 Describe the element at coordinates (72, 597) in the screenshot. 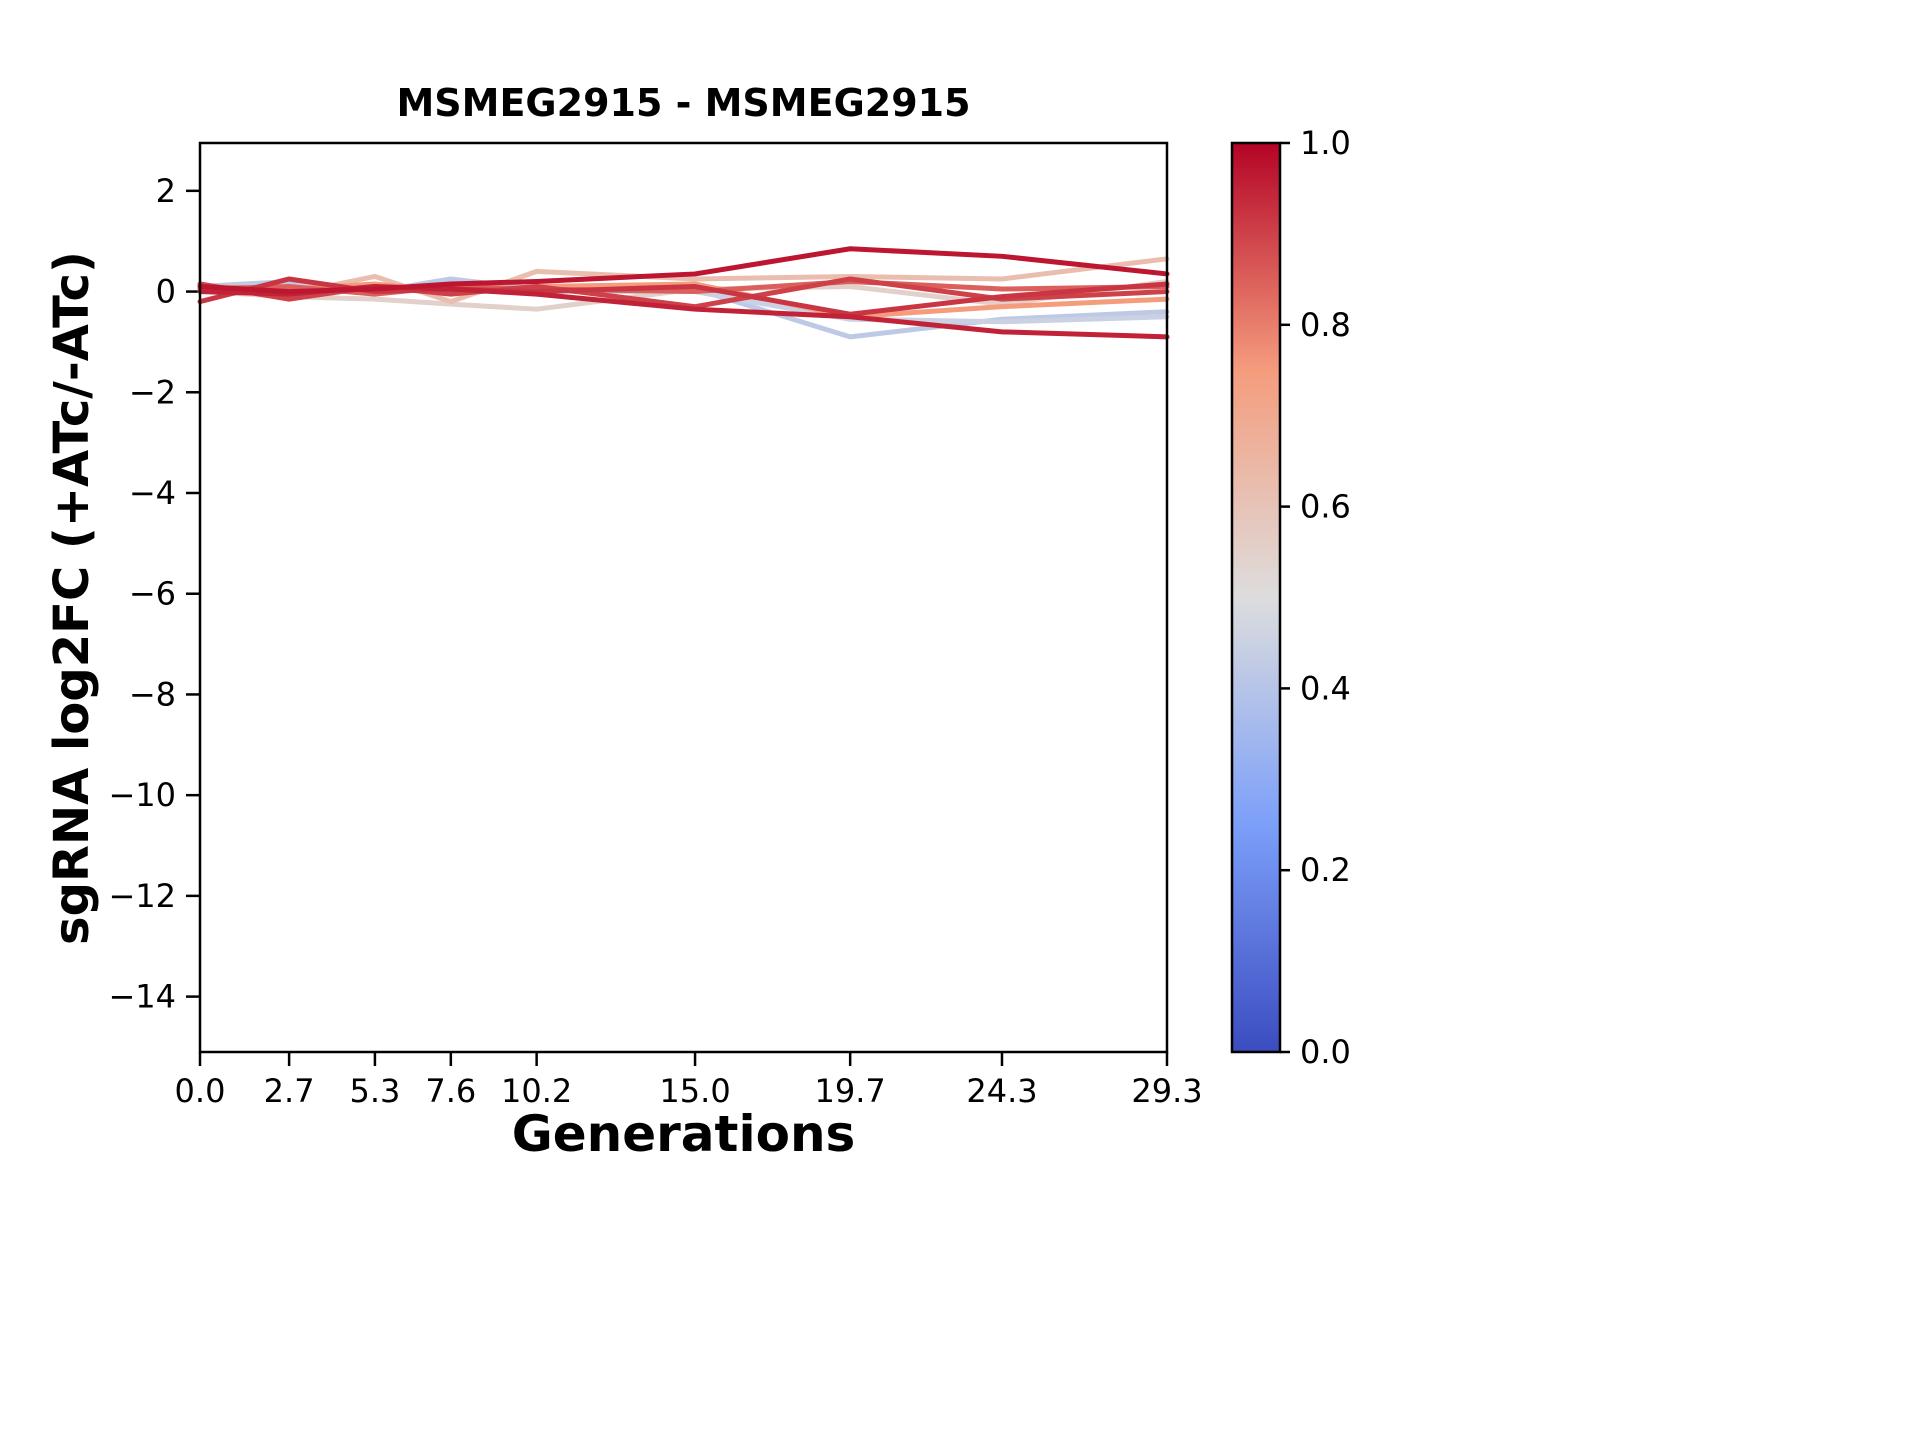

I see `y-axis-label: sgRNA log2FC (+ATc/-ATc)` at that location.